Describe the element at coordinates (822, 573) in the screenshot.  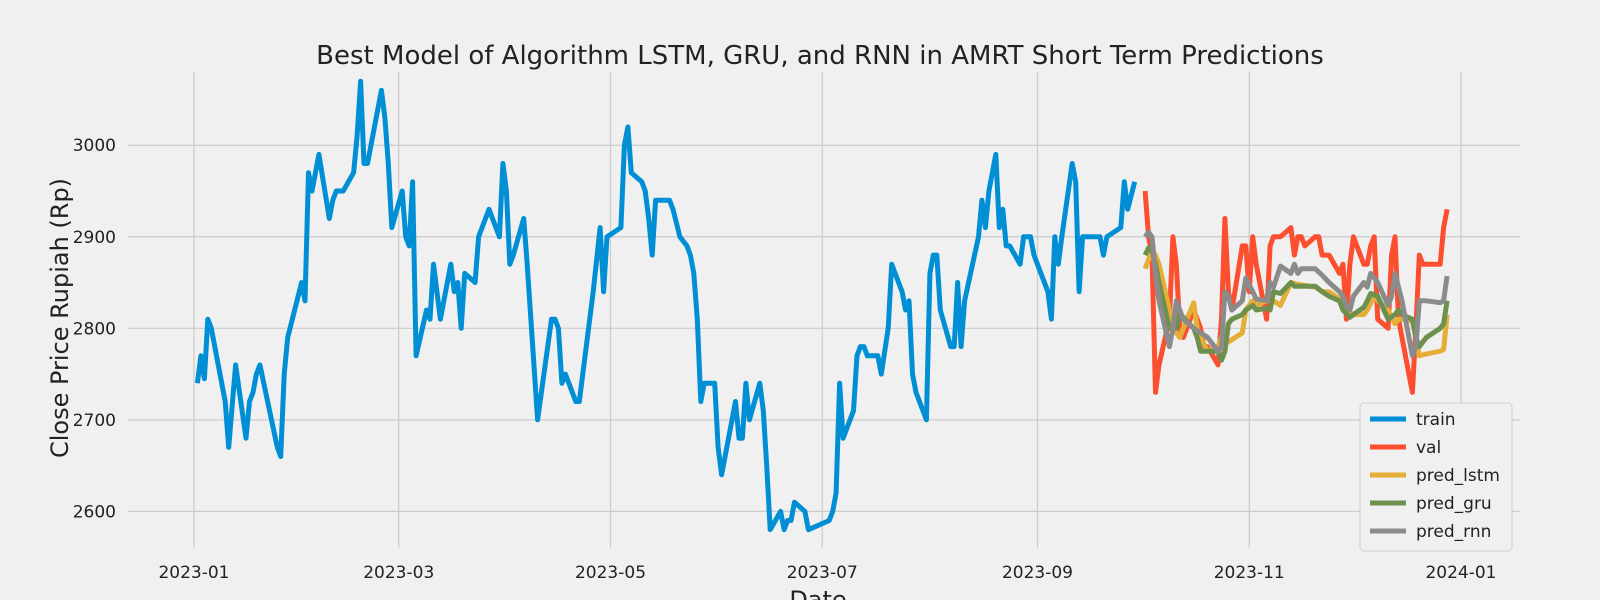
I see `x-tick-label: 2023-07` at that location.